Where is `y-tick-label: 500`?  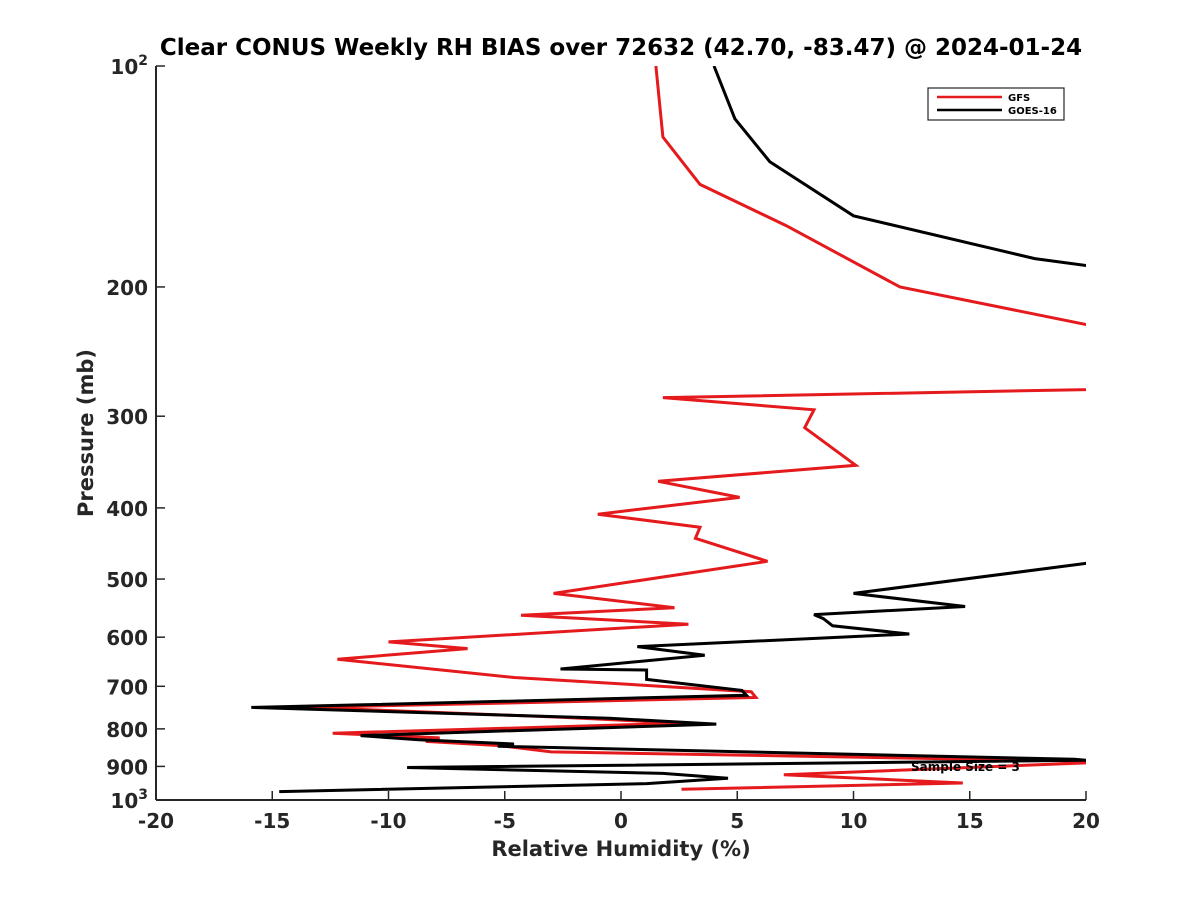
y-tick-label: 500 is located at coordinates (127, 580).